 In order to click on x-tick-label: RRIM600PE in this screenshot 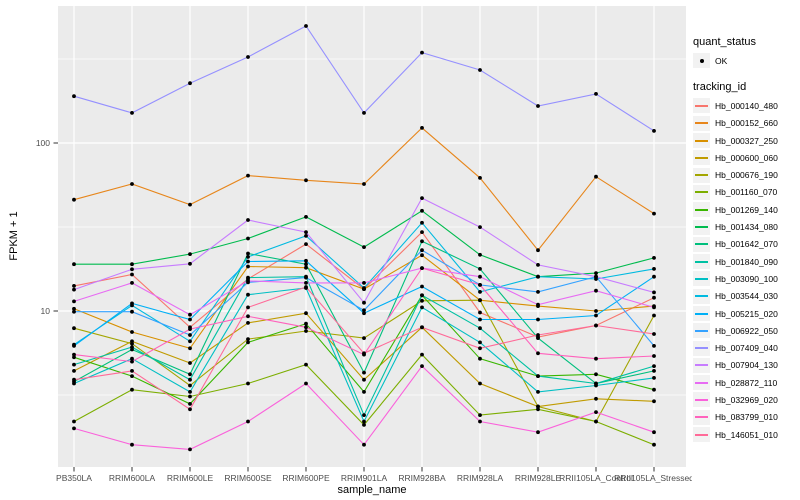, I will do `click(306, 478)`.